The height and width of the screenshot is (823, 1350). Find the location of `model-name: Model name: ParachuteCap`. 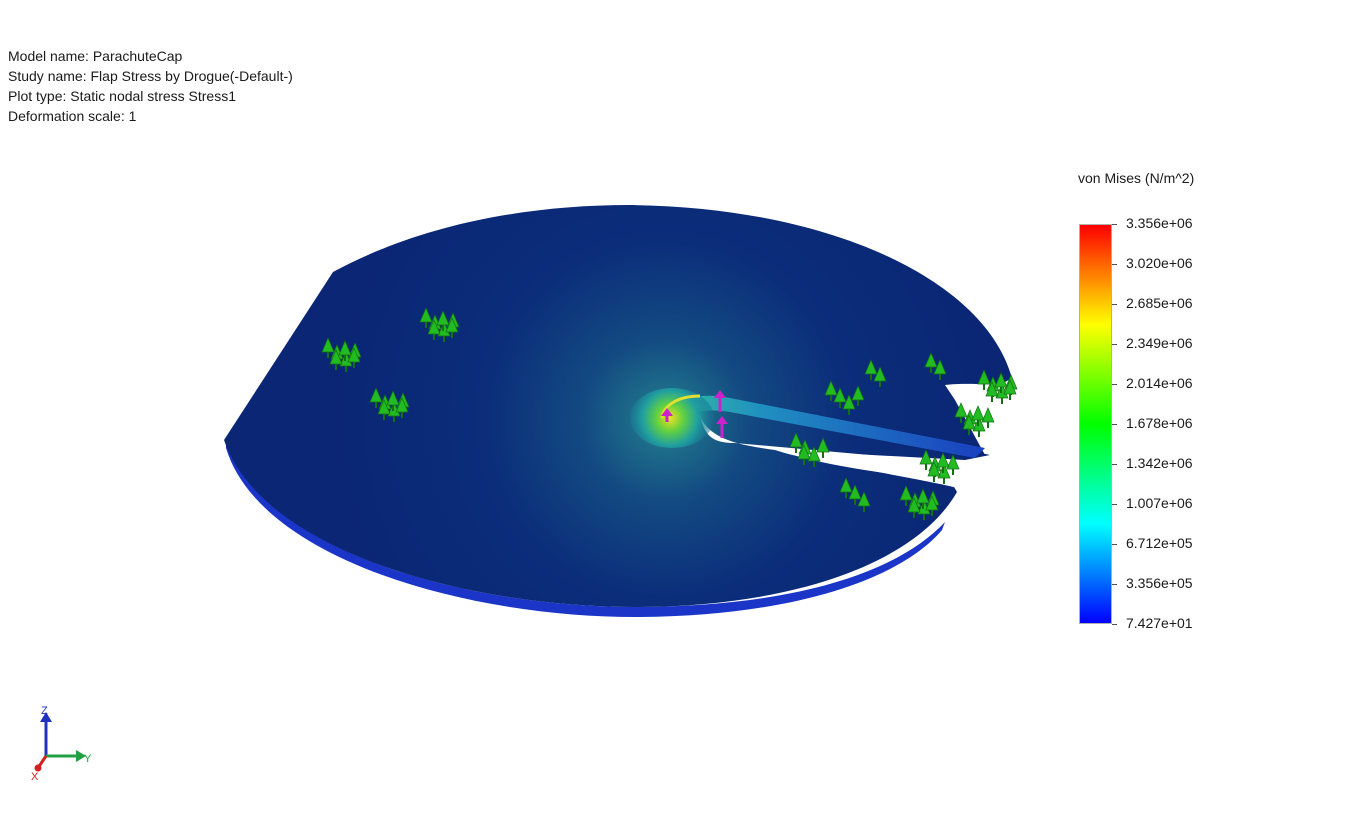

model-name: Model name: ParachuteCap is located at coordinates (95, 56).